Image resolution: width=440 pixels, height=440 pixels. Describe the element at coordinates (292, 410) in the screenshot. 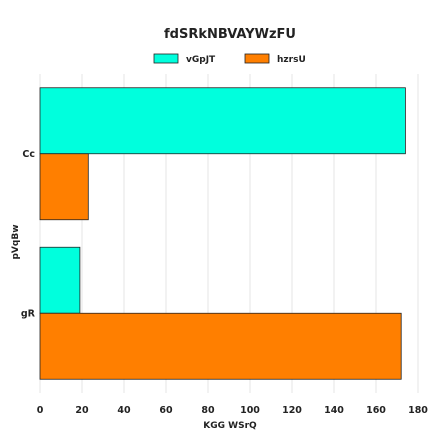

I see `x-tick-label: 120` at that location.